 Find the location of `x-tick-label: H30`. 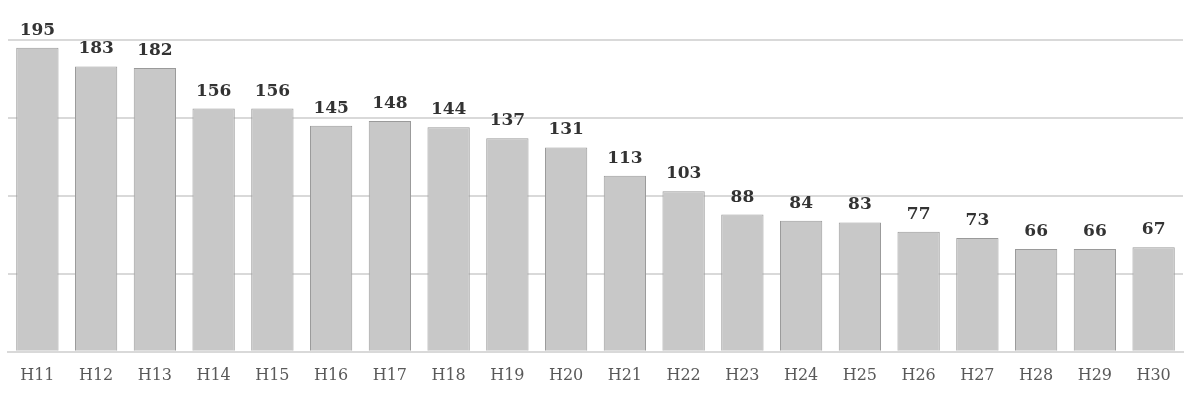

x-tick-label: H30 is located at coordinates (1153, 374).